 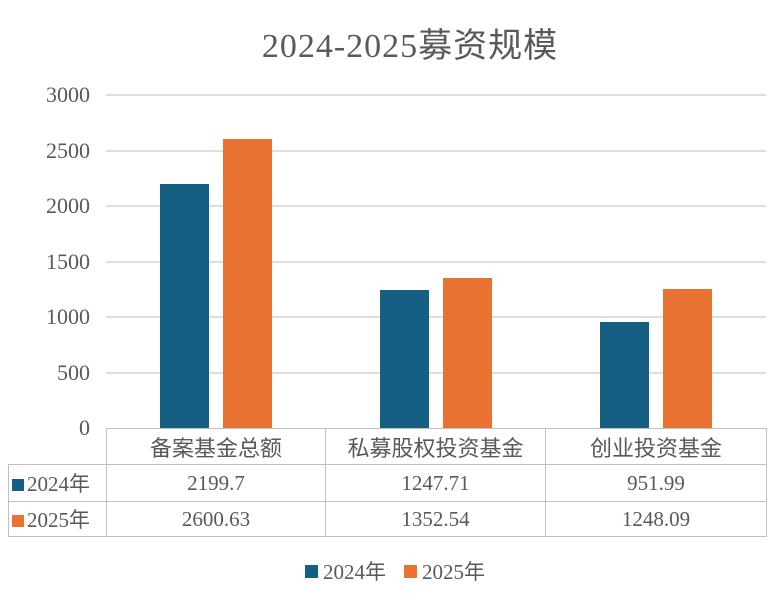 What do you see at coordinates (216, 519) in the screenshot?
I see `table-value-cell: 2600.63` at bounding box center [216, 519].